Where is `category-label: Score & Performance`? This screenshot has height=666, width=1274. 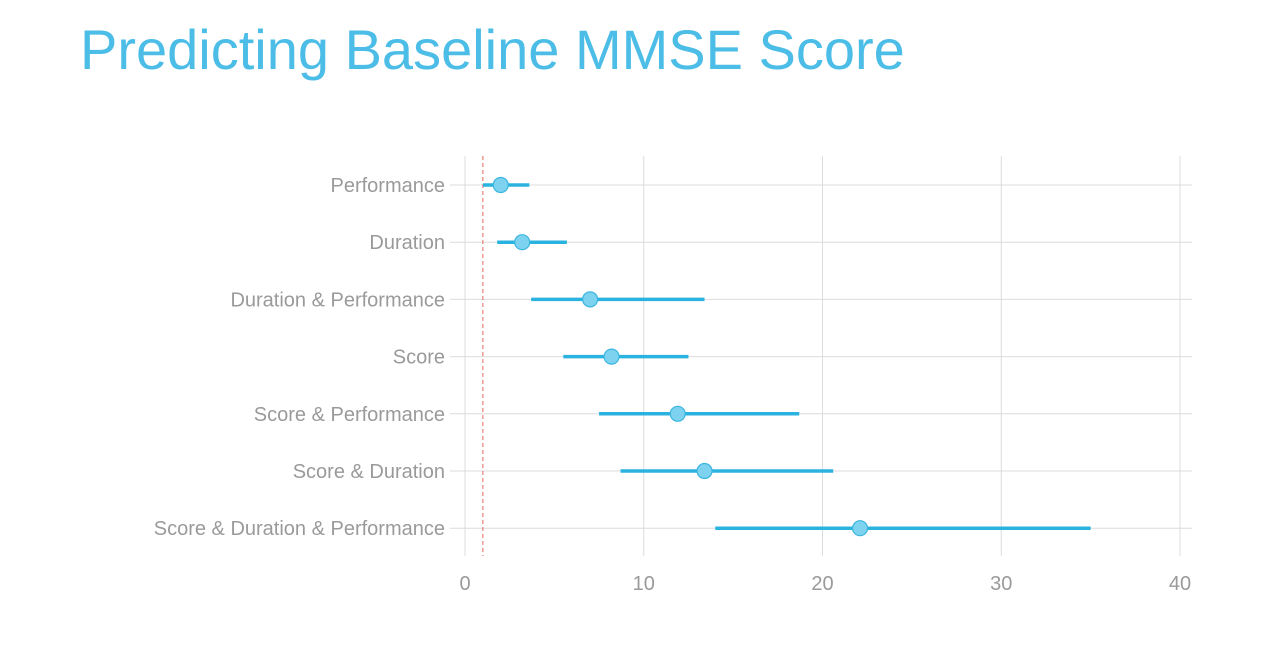
category-label: Score & Performance is located at coordinates (349, 415).